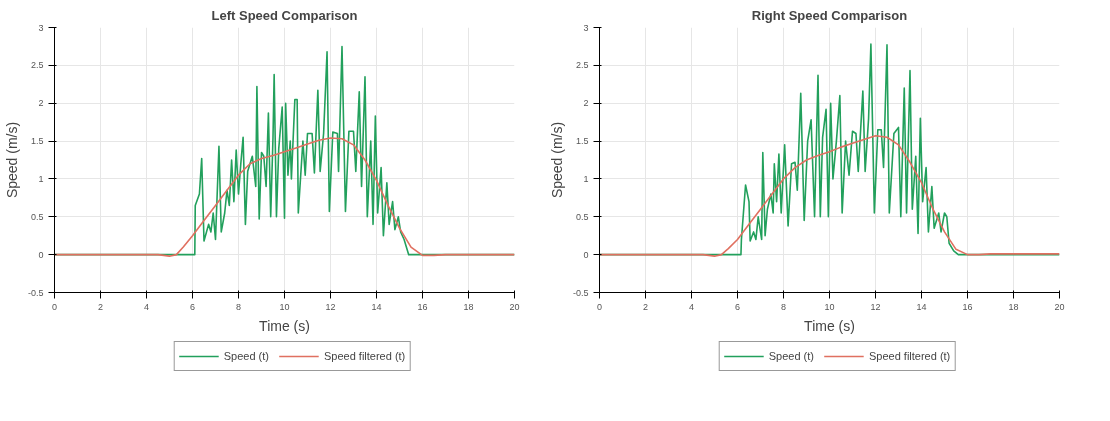  I want to click on chart-title: Right Speed Comparison, so click(829, 15).